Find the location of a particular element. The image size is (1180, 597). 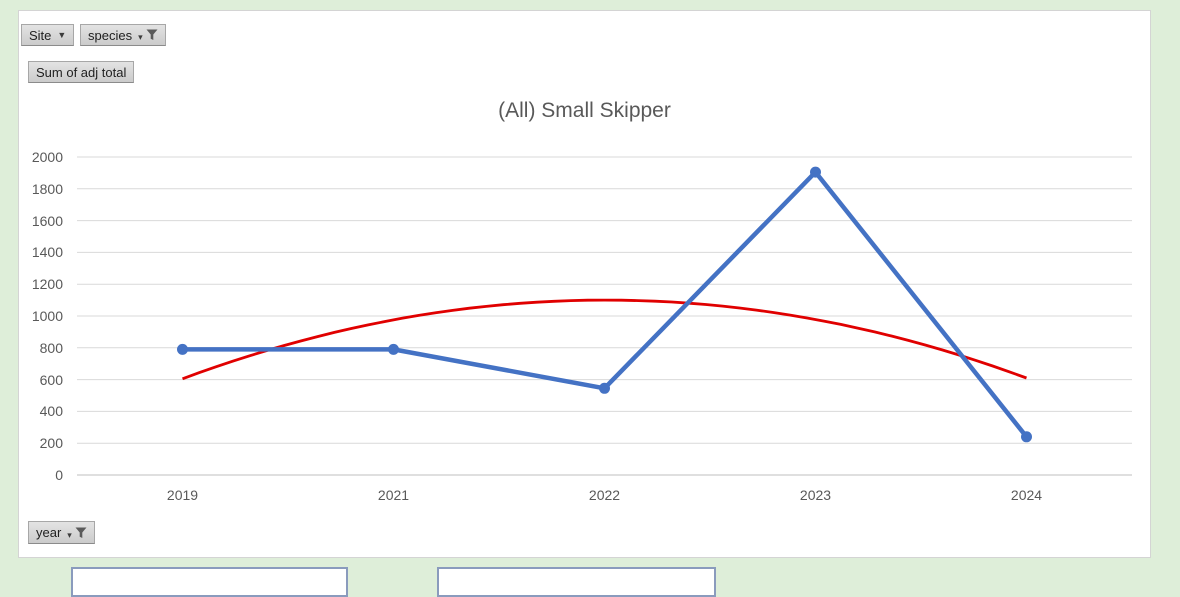

species-button-label: species is located at coordinates (110, 35).